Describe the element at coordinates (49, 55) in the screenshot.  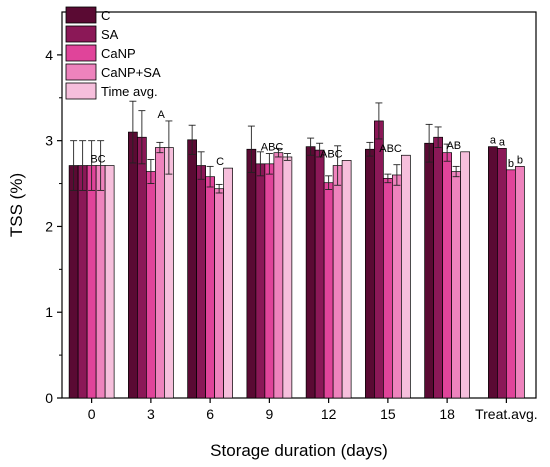
I see `y-tick-label: 4` at that location.